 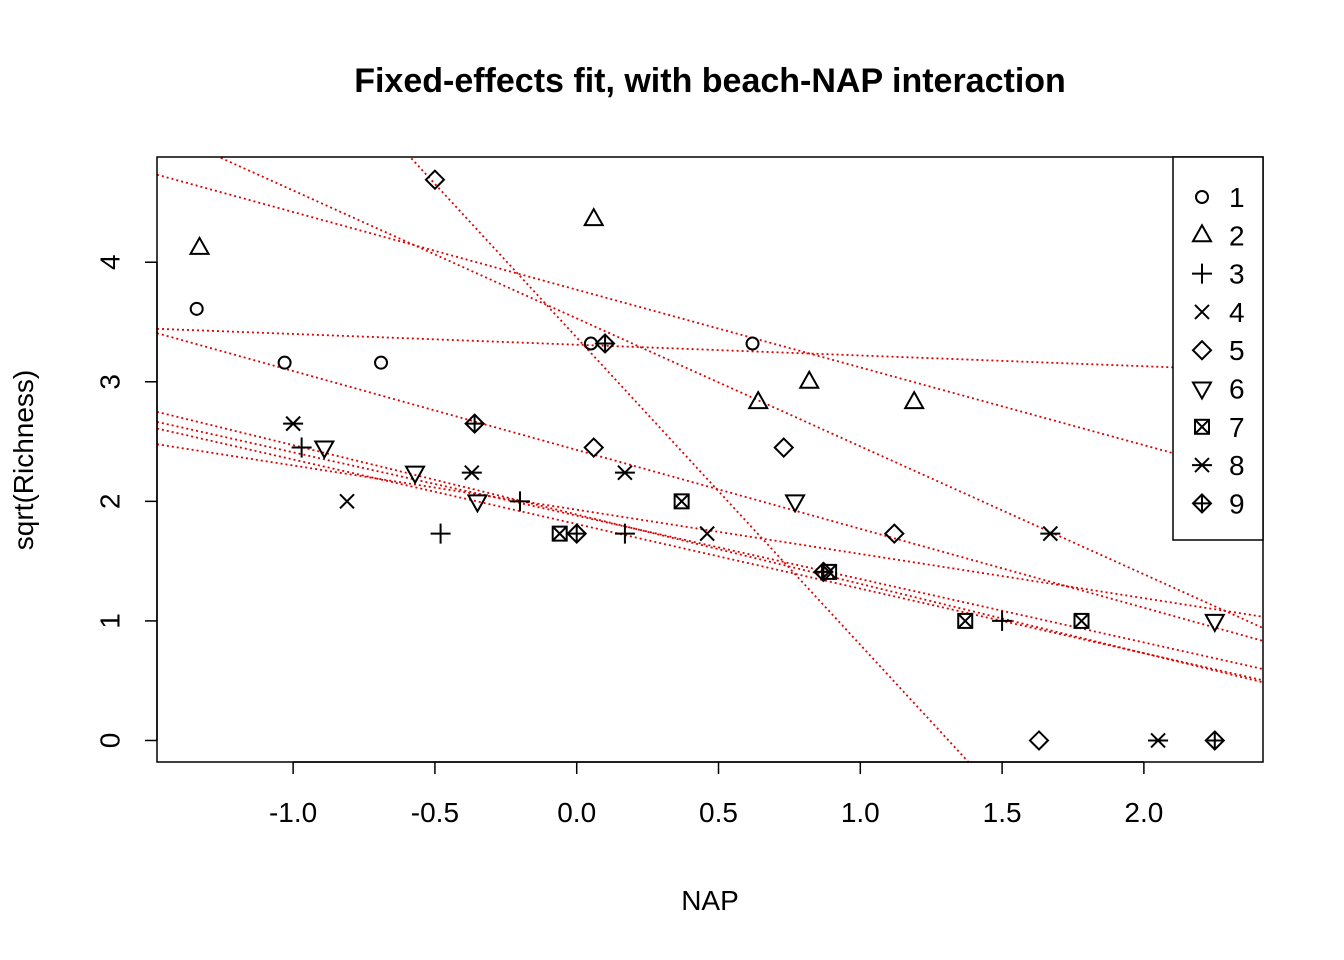 I want to click on legend-label-2: 2, so click(x=1237, y=235).